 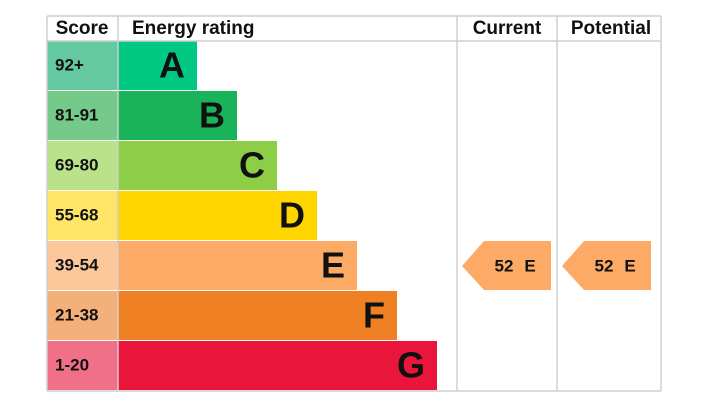 What do you see at coordinates (69, 64) in the screenshot?
I see `score-label: 92+` at bounding box center [69, 64].